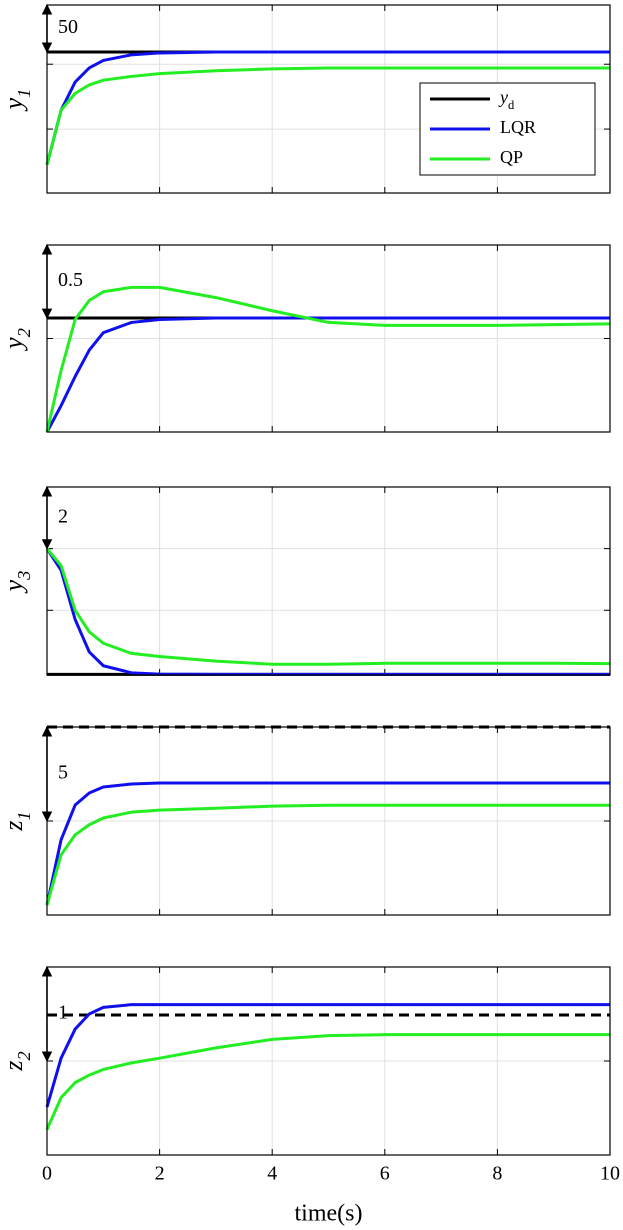  What do you see at coordinates (518, 127) in the screenshot?
I see `legend-label: LQR` at bounding box center [518, 127].